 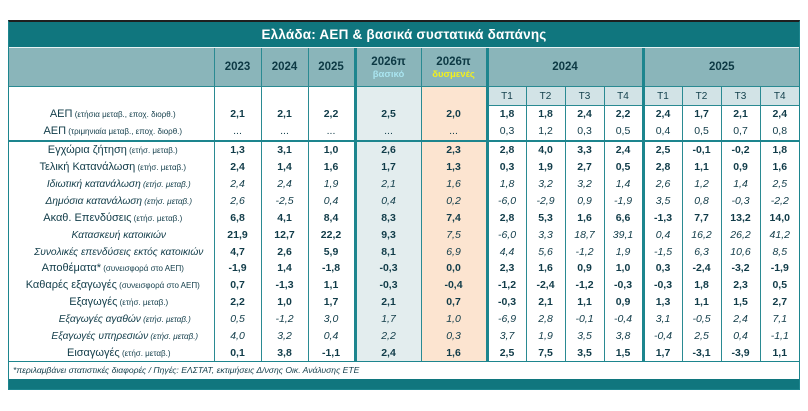 What do you see at coordinates (624, 302) in the screenshot?
I see `value-cell: 0,9` at bounding box center [624, 302].